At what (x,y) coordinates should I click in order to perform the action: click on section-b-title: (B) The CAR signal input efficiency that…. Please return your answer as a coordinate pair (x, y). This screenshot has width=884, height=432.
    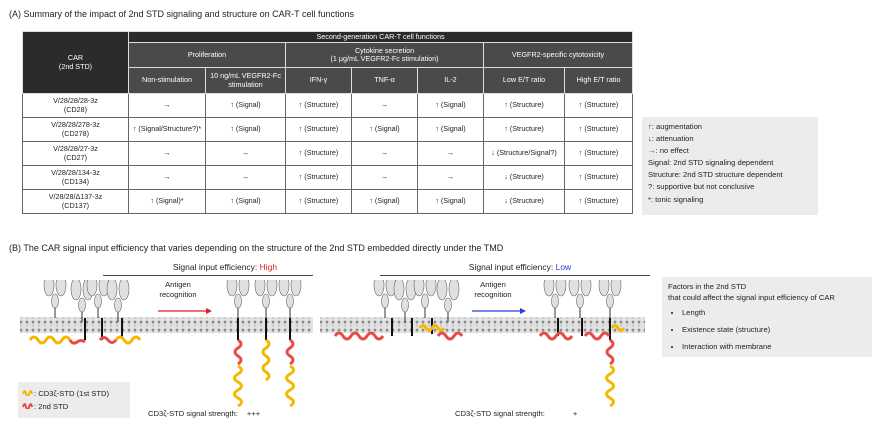
    Looking at the image, I should click on (256, 248).